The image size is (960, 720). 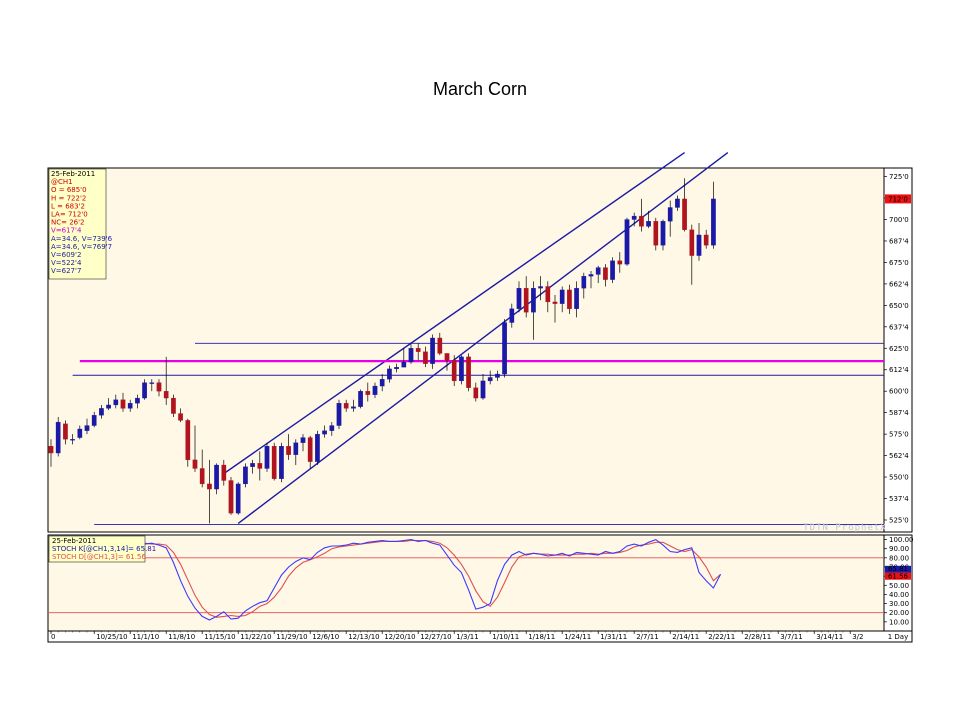 What do you see at coordinates (66, 231) in the screenshot?
I see `info-line: V=617'4` at bounding box center [66, 231].